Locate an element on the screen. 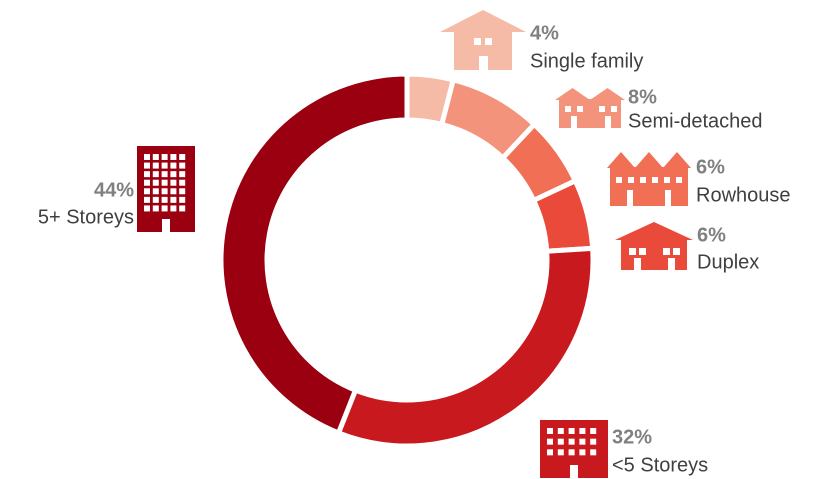  category-label: Duplex is located at coordinates (728, 262).